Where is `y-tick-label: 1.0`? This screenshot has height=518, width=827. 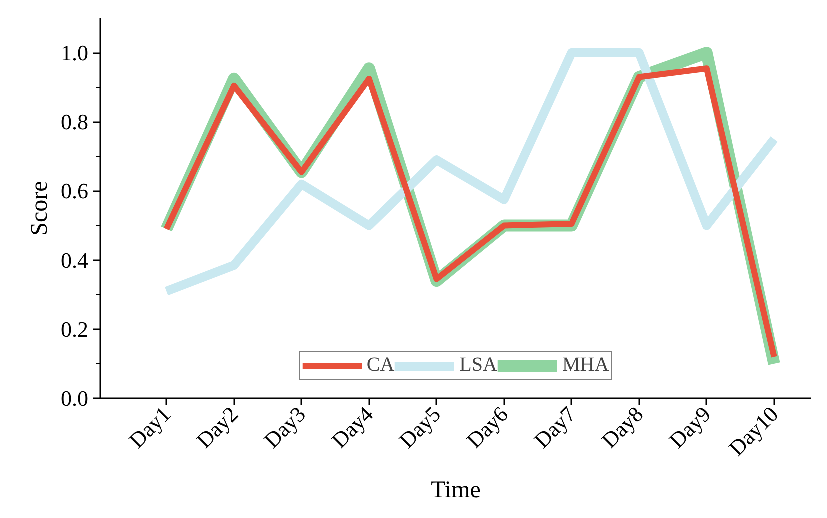 y-tick-label: 1.0 is located at coordinates (74, 53).